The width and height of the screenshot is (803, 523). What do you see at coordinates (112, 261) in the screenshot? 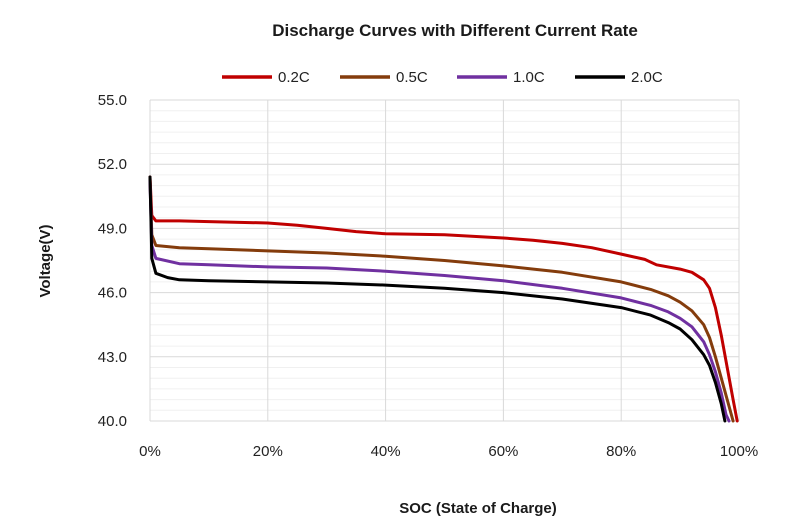
I see `y-axis-ticks: 40.0 43.0 46.0 49.0 52.0 55.0` at bounding box center [112, 261].